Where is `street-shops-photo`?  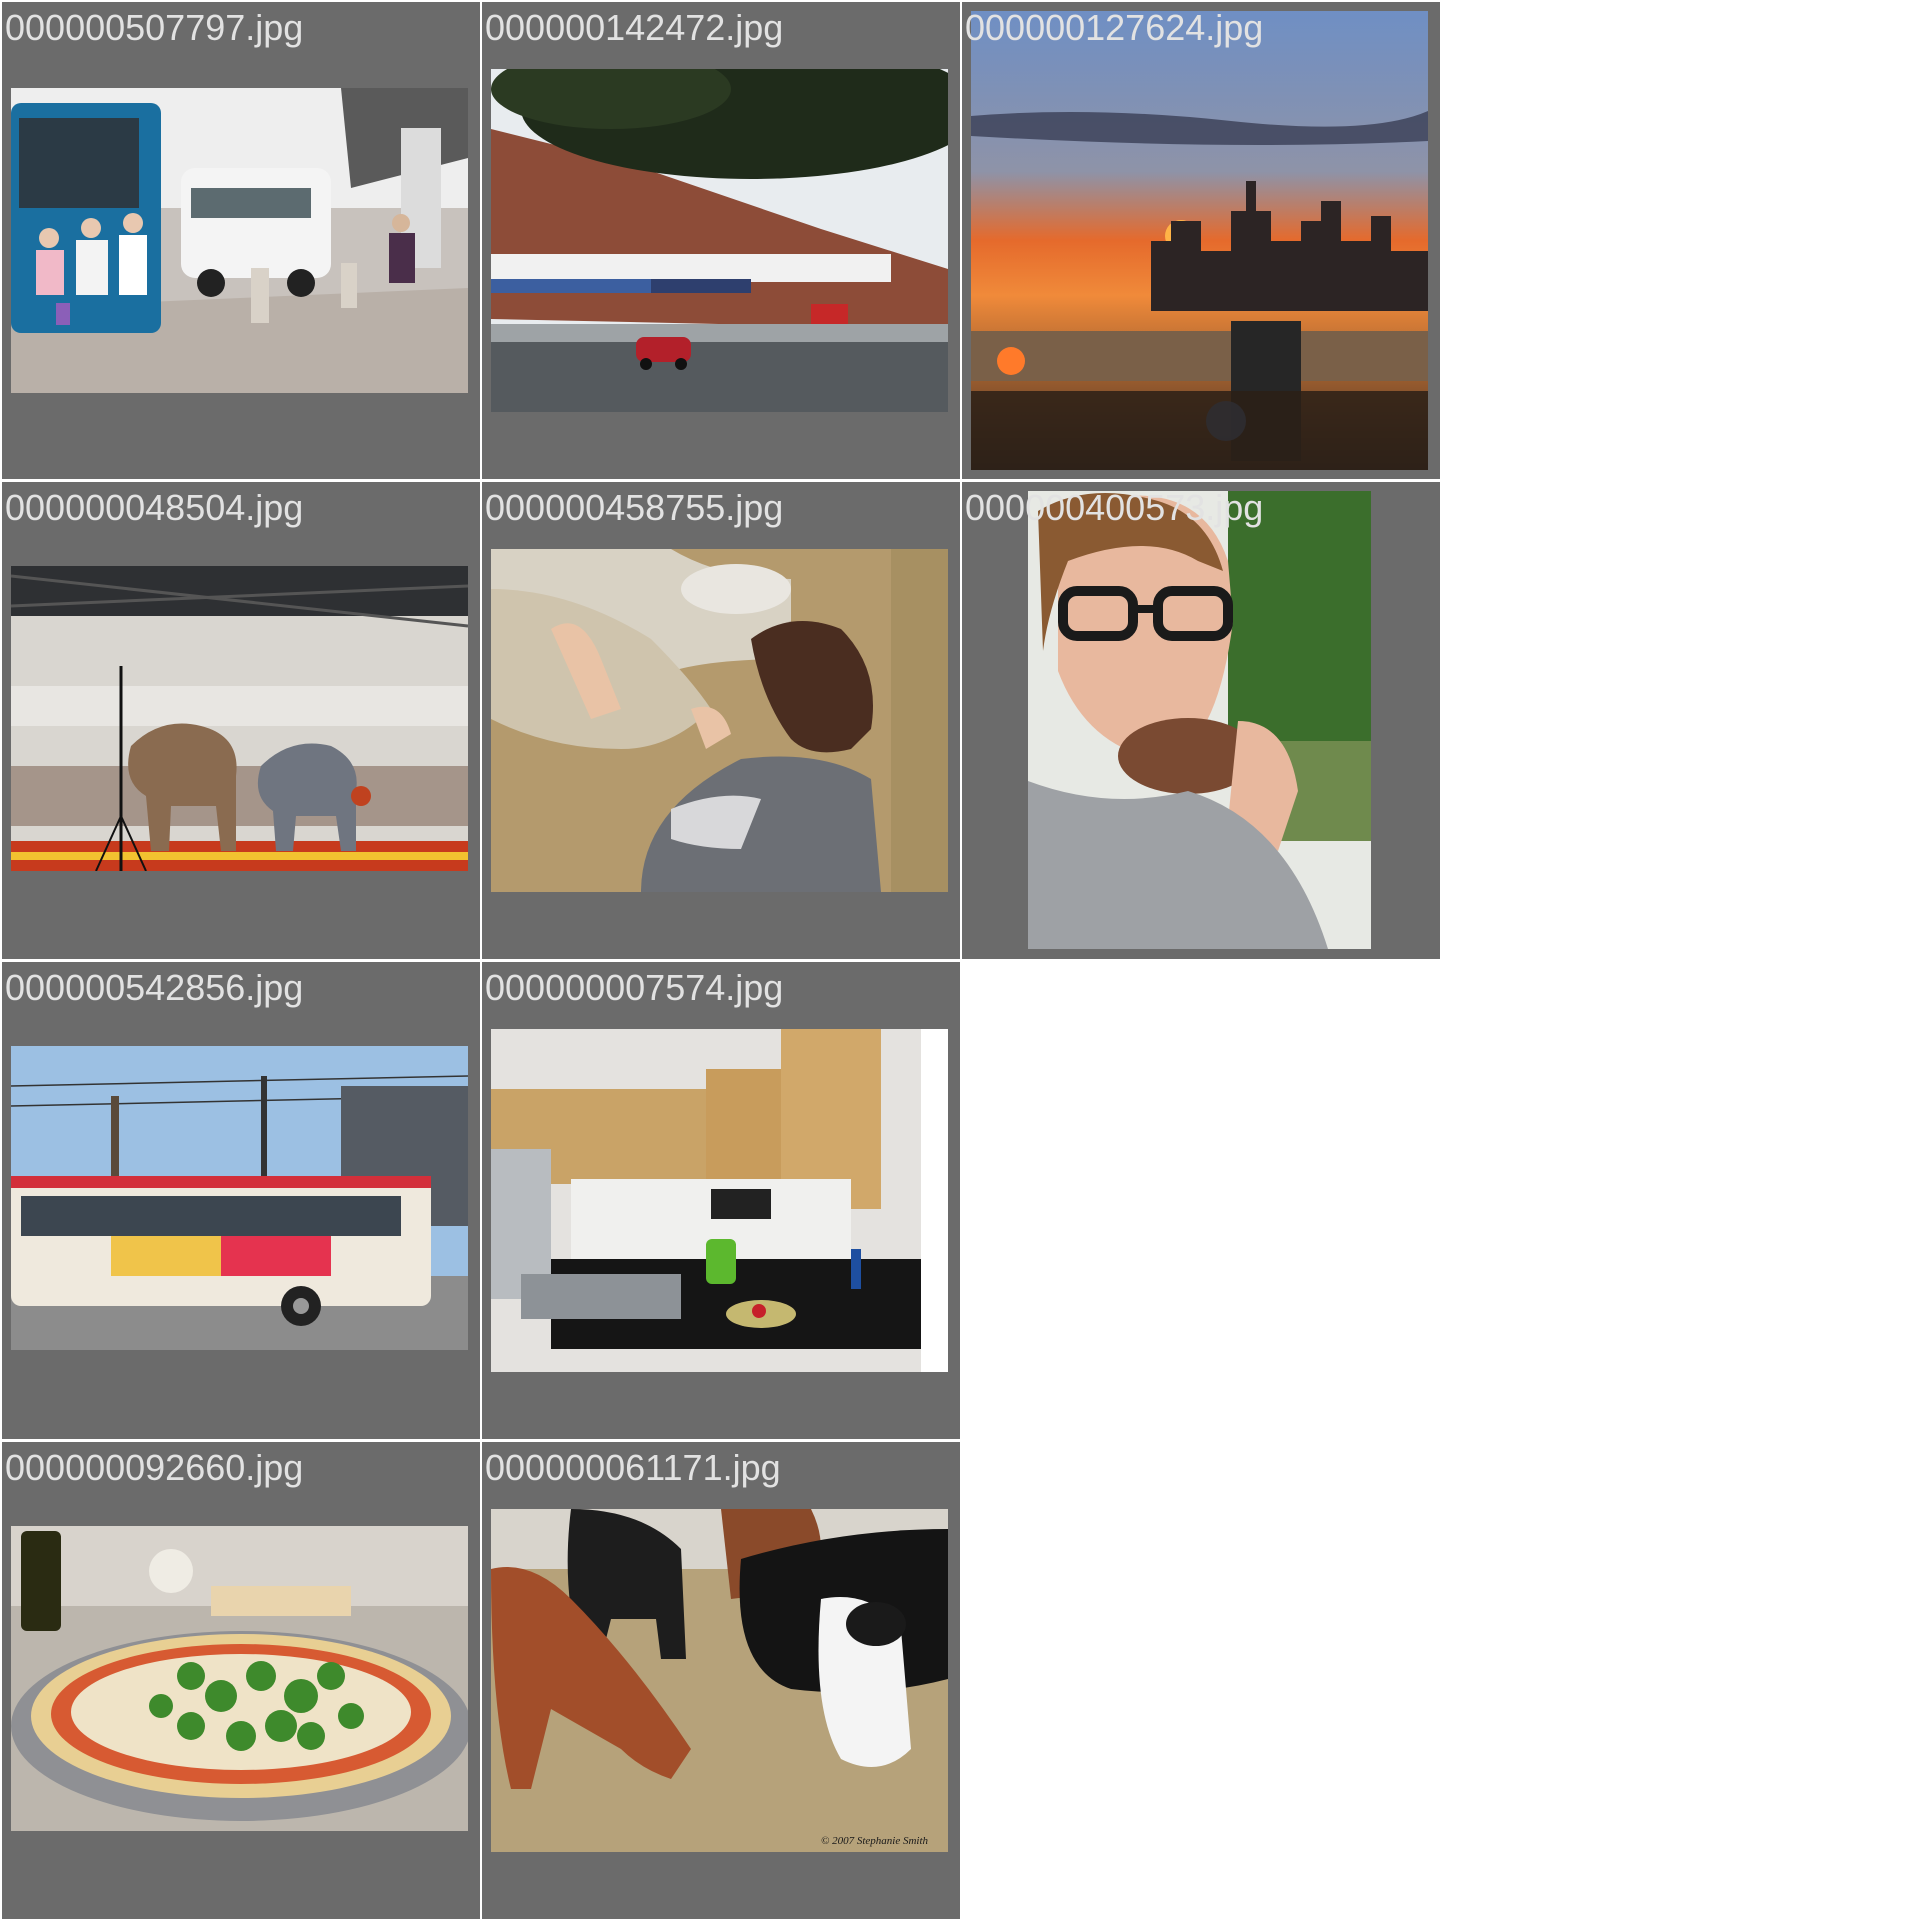
street-shops-photo is located at coordinates (719, 240).